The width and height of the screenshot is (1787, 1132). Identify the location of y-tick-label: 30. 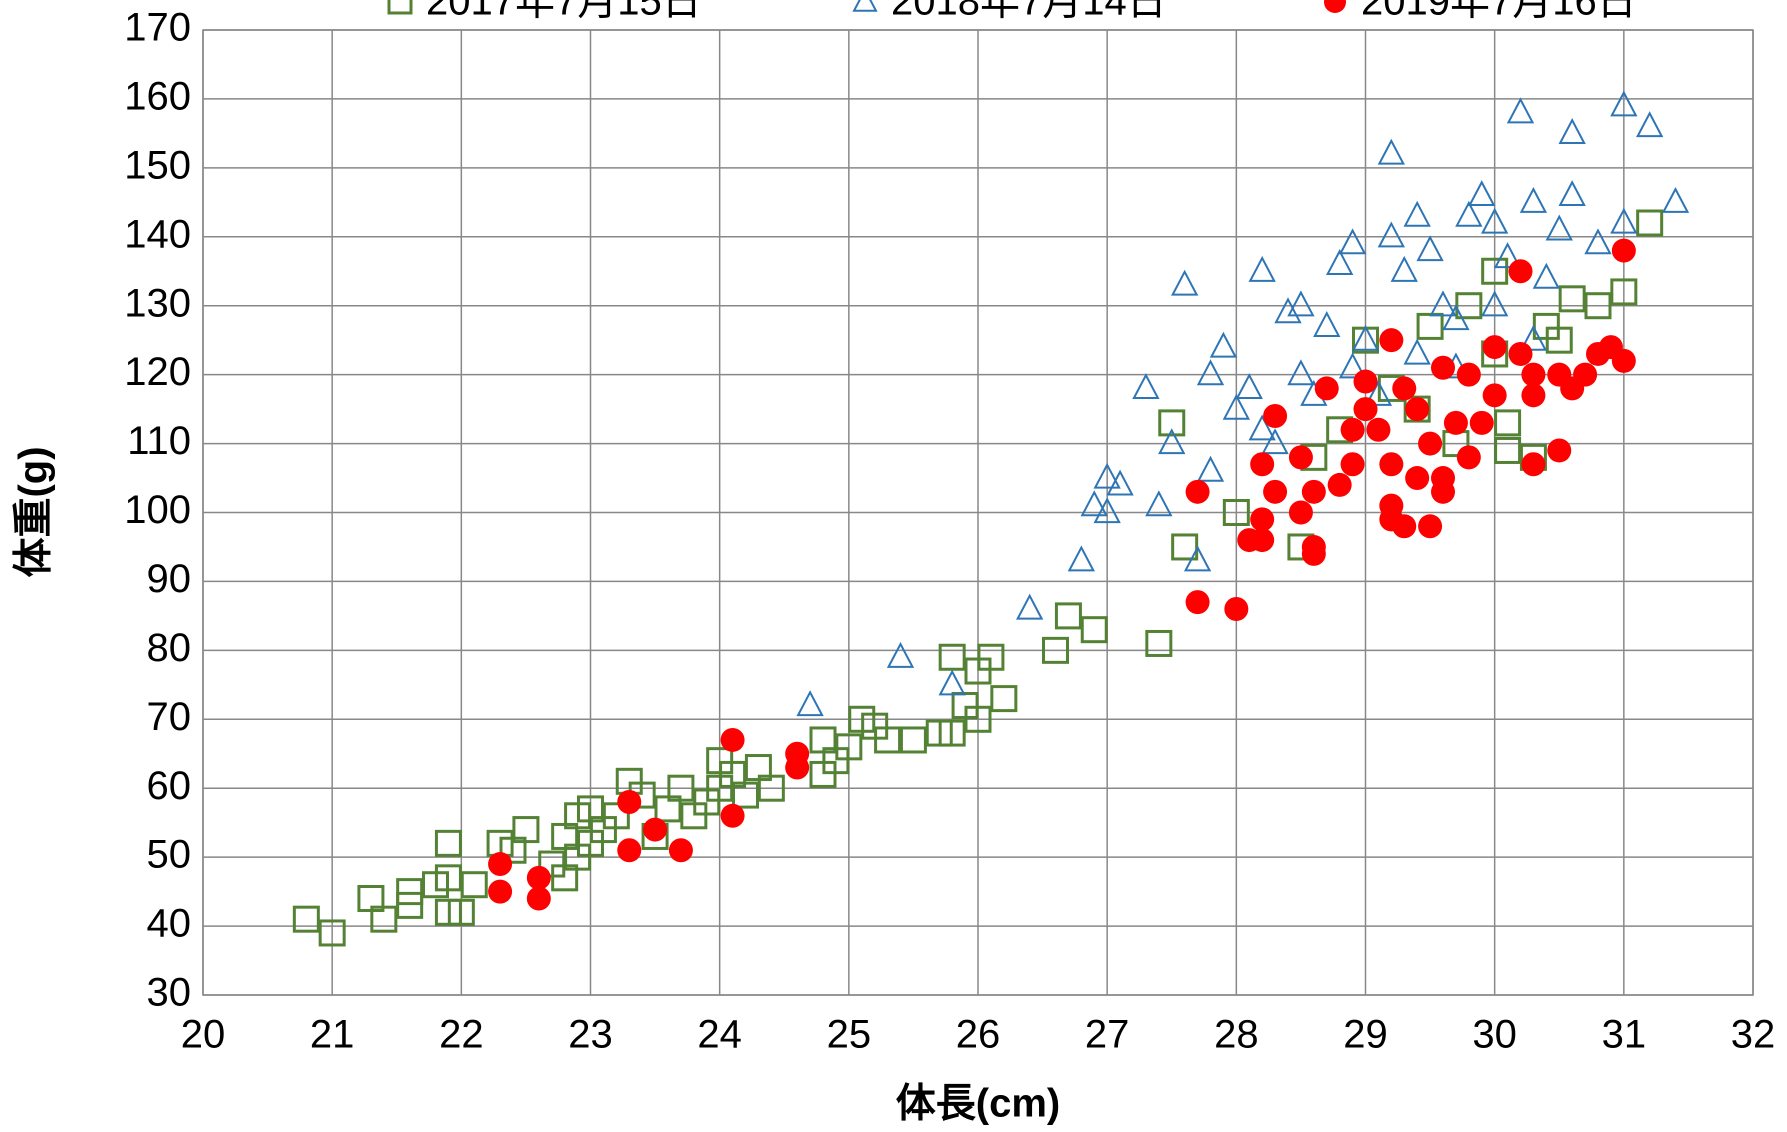
(169, 993).